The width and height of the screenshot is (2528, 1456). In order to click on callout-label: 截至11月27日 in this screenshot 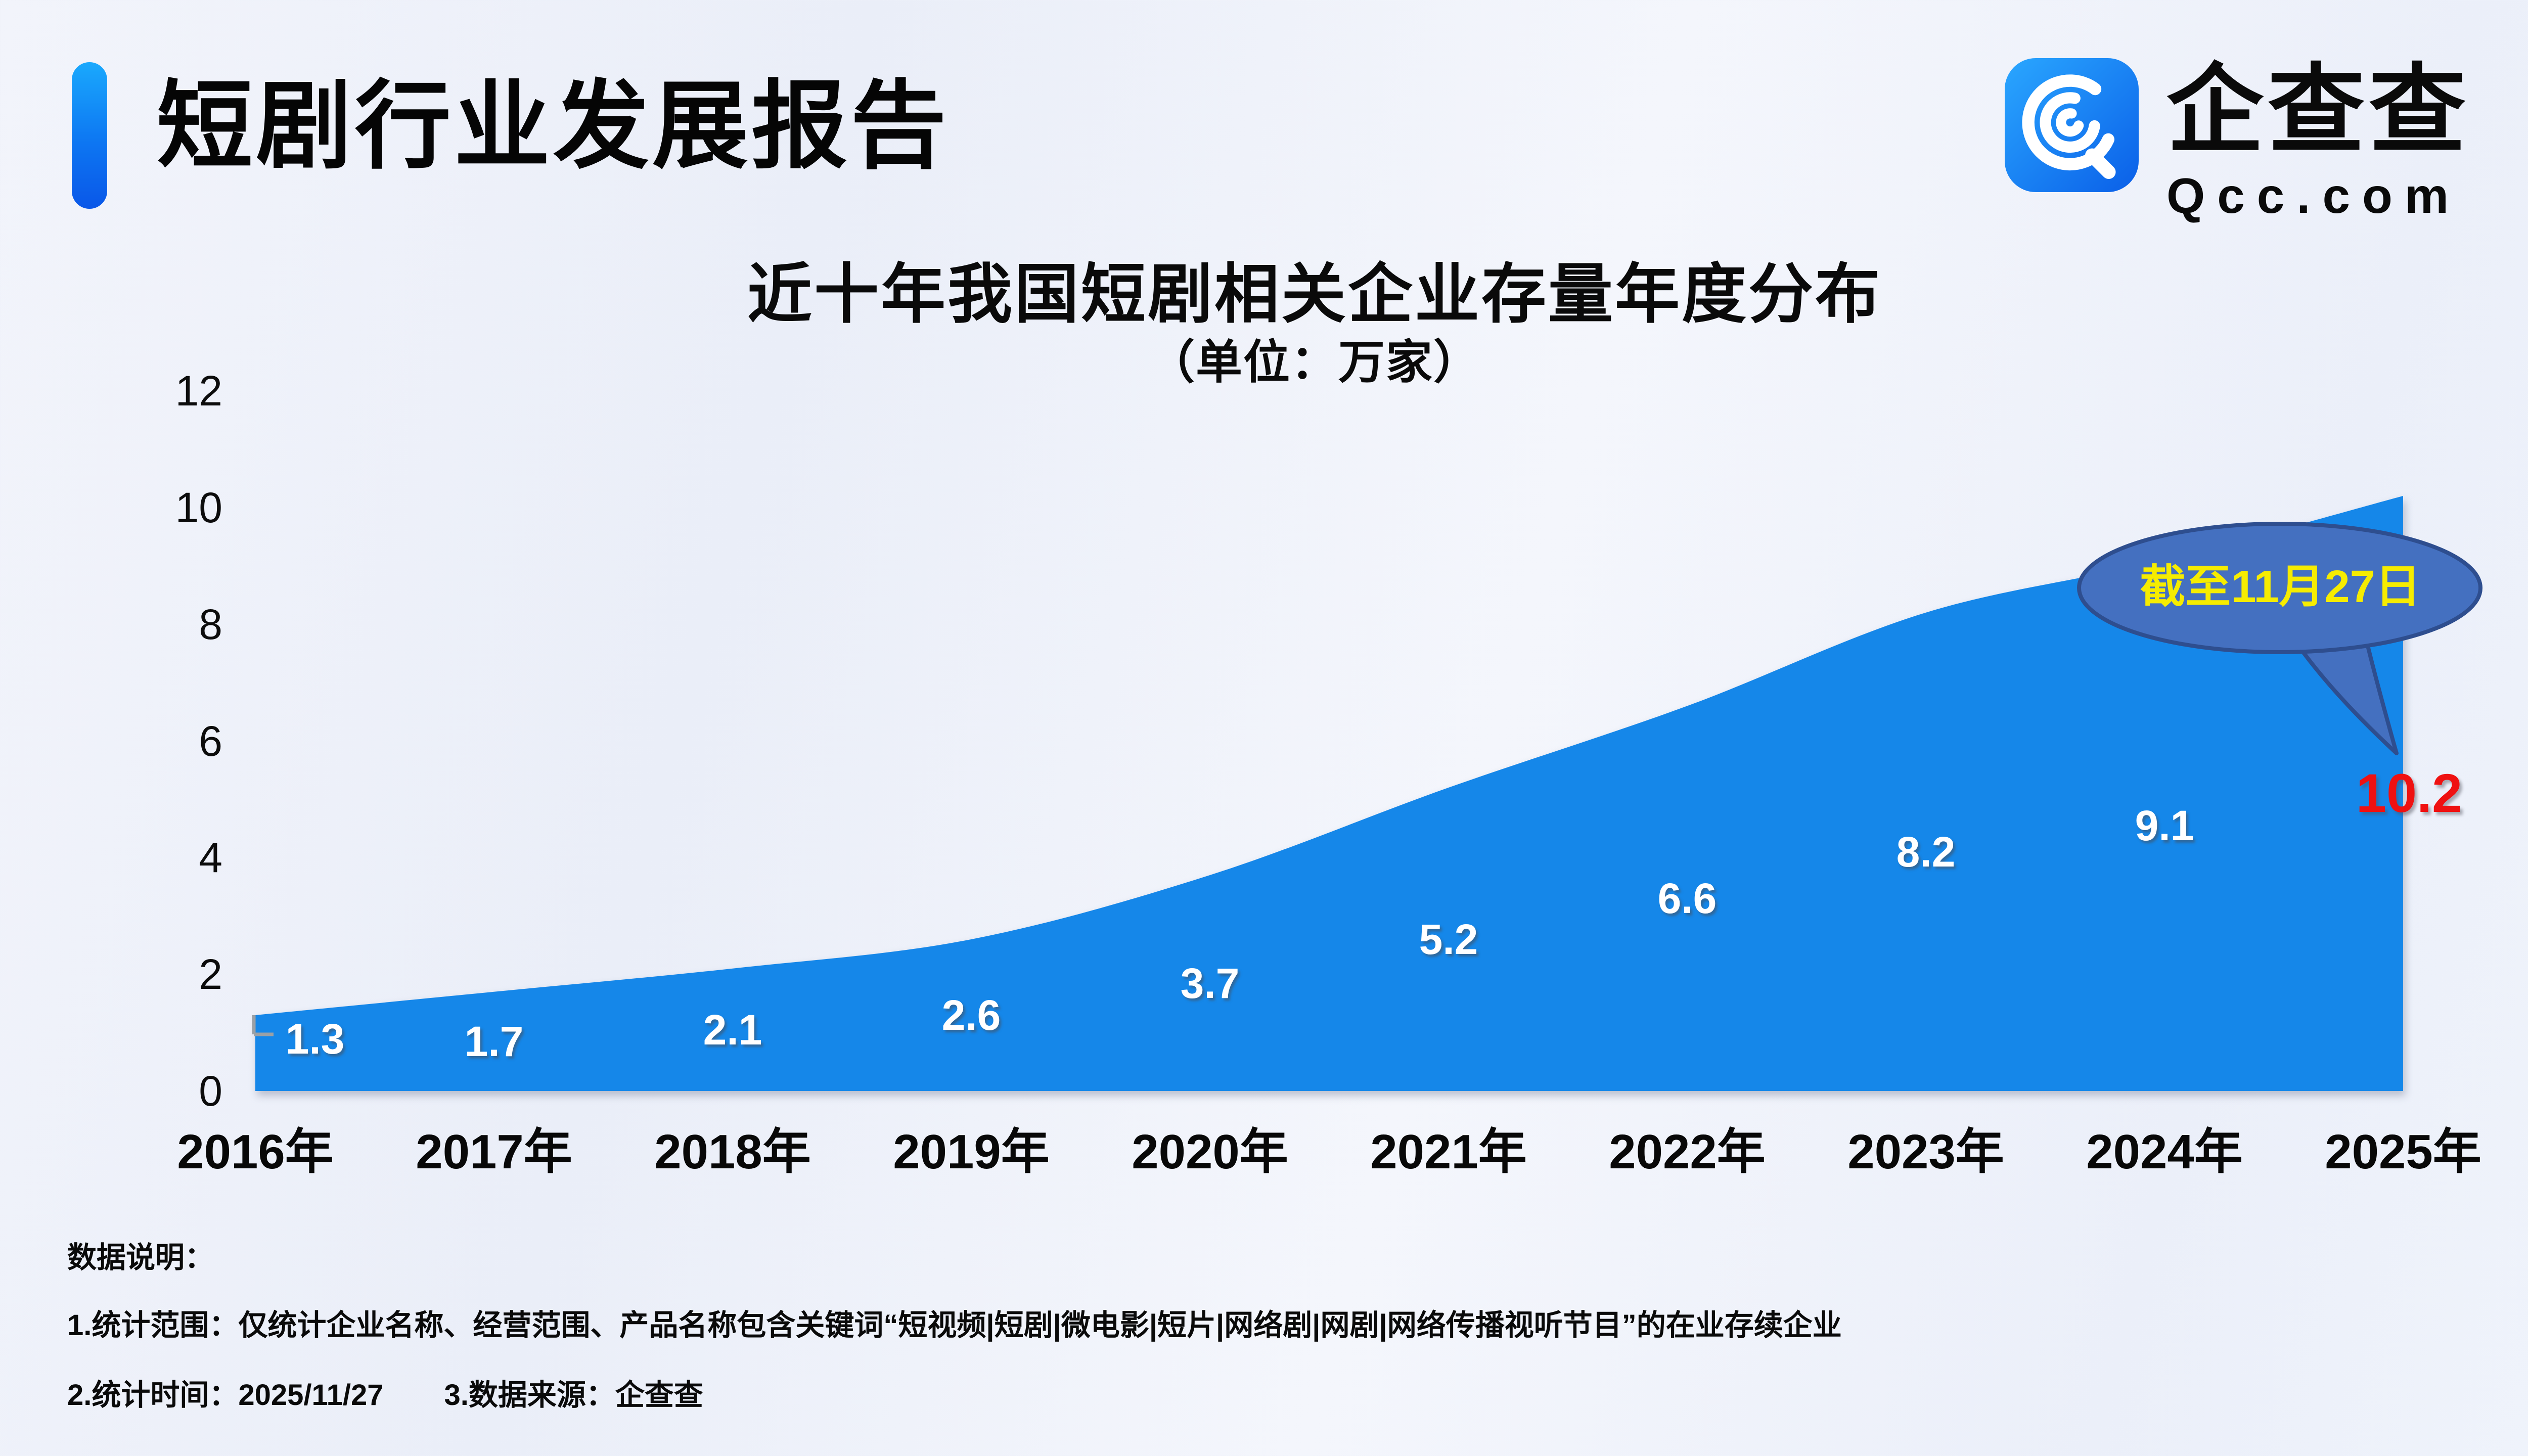, I will do `click(2280, 587)`.